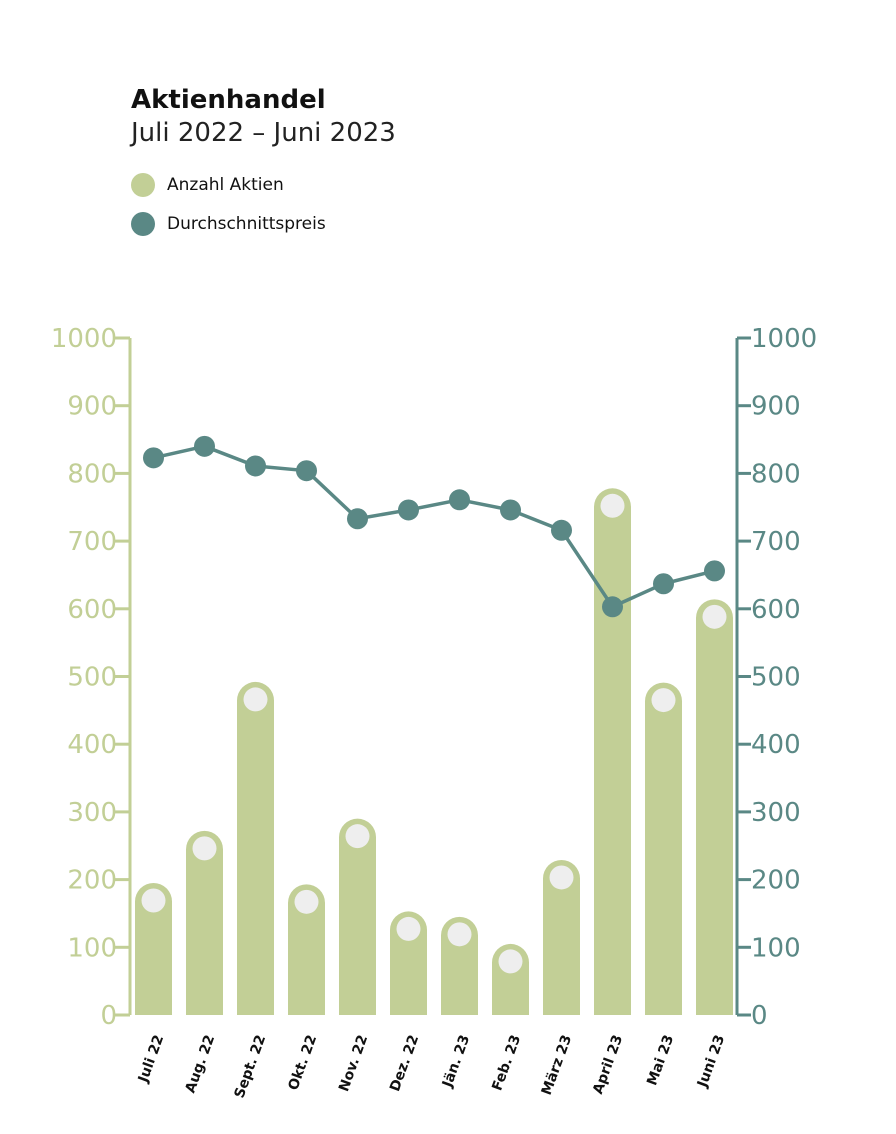 The width and height of the screenshot is (896, 1134). I want to click on left-tick-label-1: 100, so click(92, 948).